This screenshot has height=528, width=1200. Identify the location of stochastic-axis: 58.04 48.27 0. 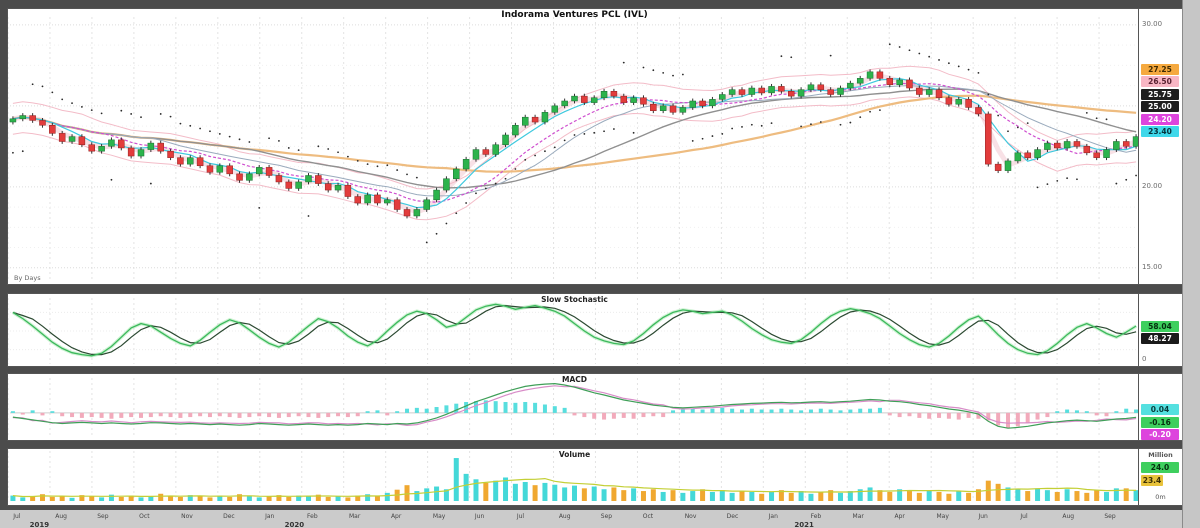
(1160, 330).